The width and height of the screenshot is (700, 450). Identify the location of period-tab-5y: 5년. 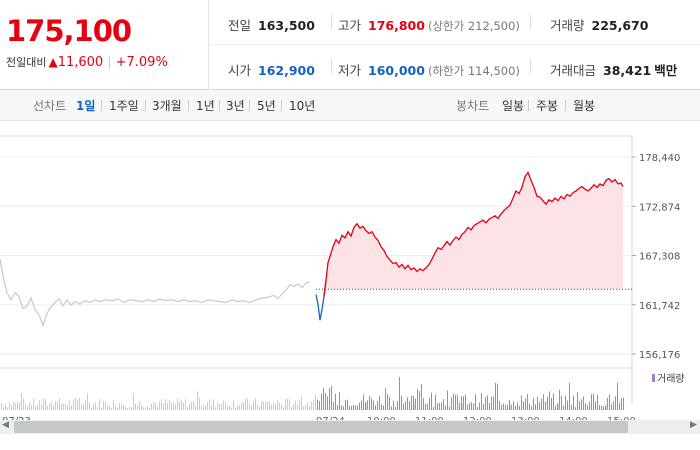
(266, 106).